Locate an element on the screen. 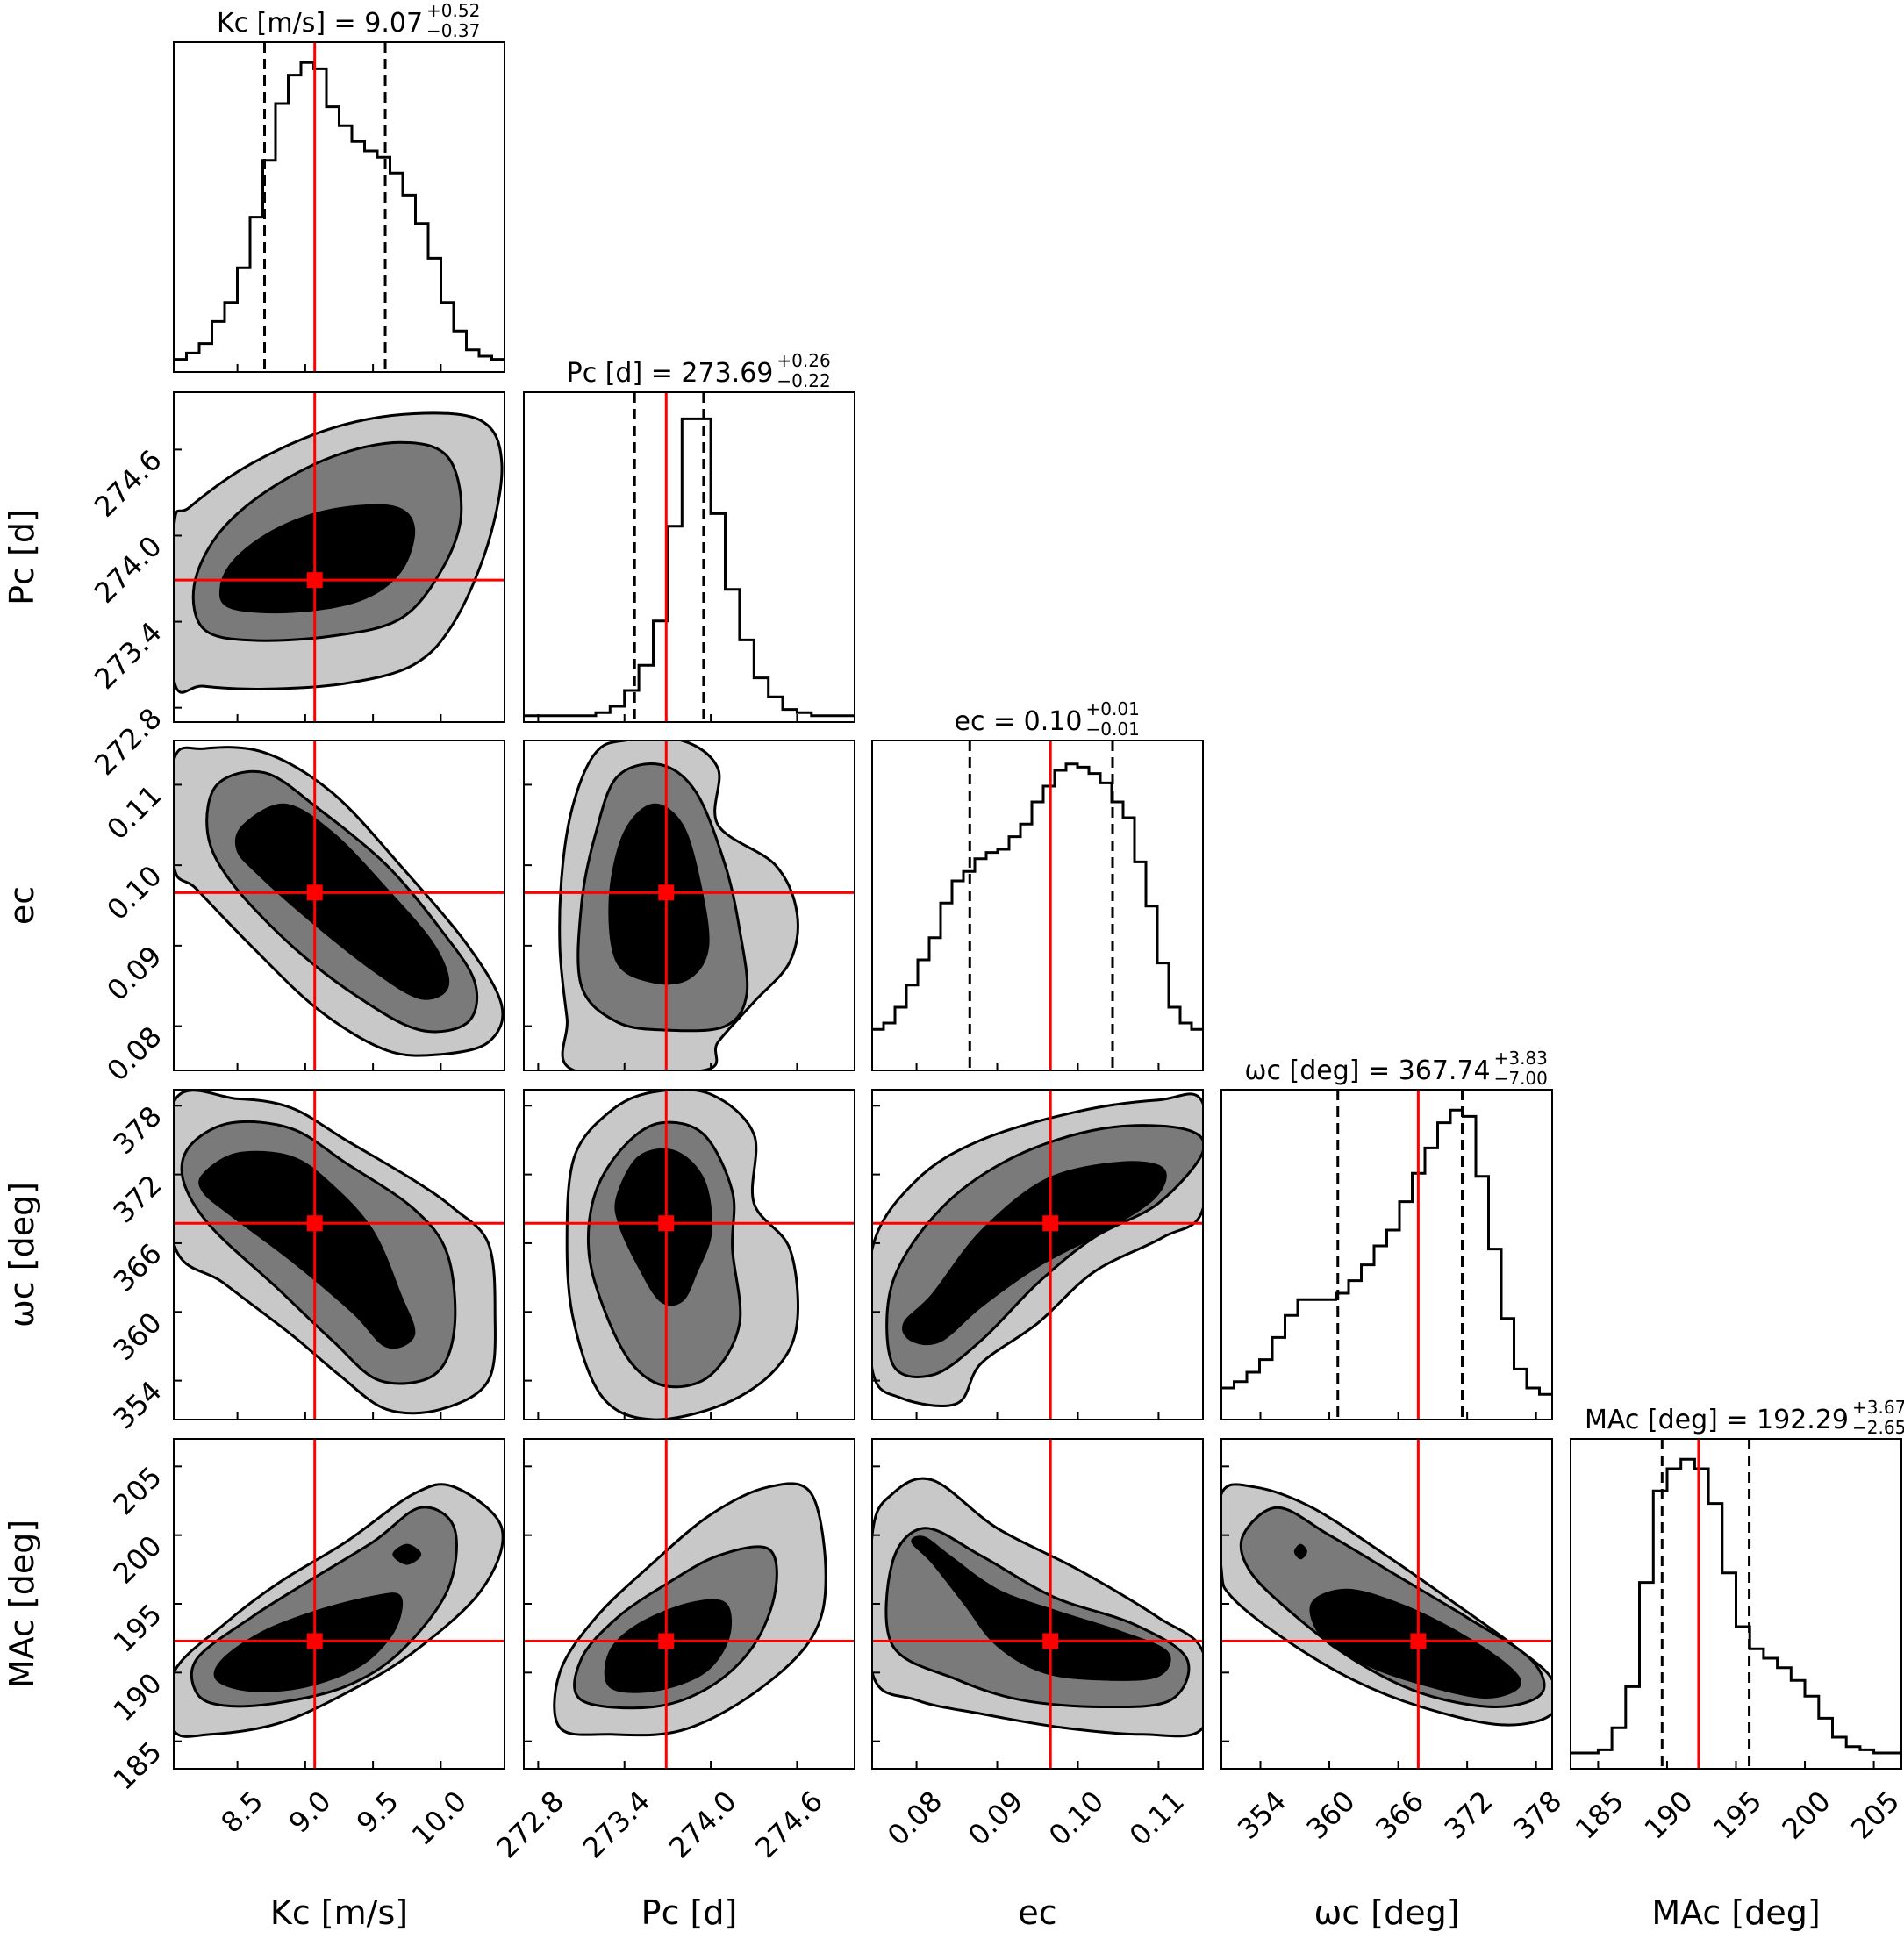  panel-e-vs-MA is located at coordinates (1037, 1604).